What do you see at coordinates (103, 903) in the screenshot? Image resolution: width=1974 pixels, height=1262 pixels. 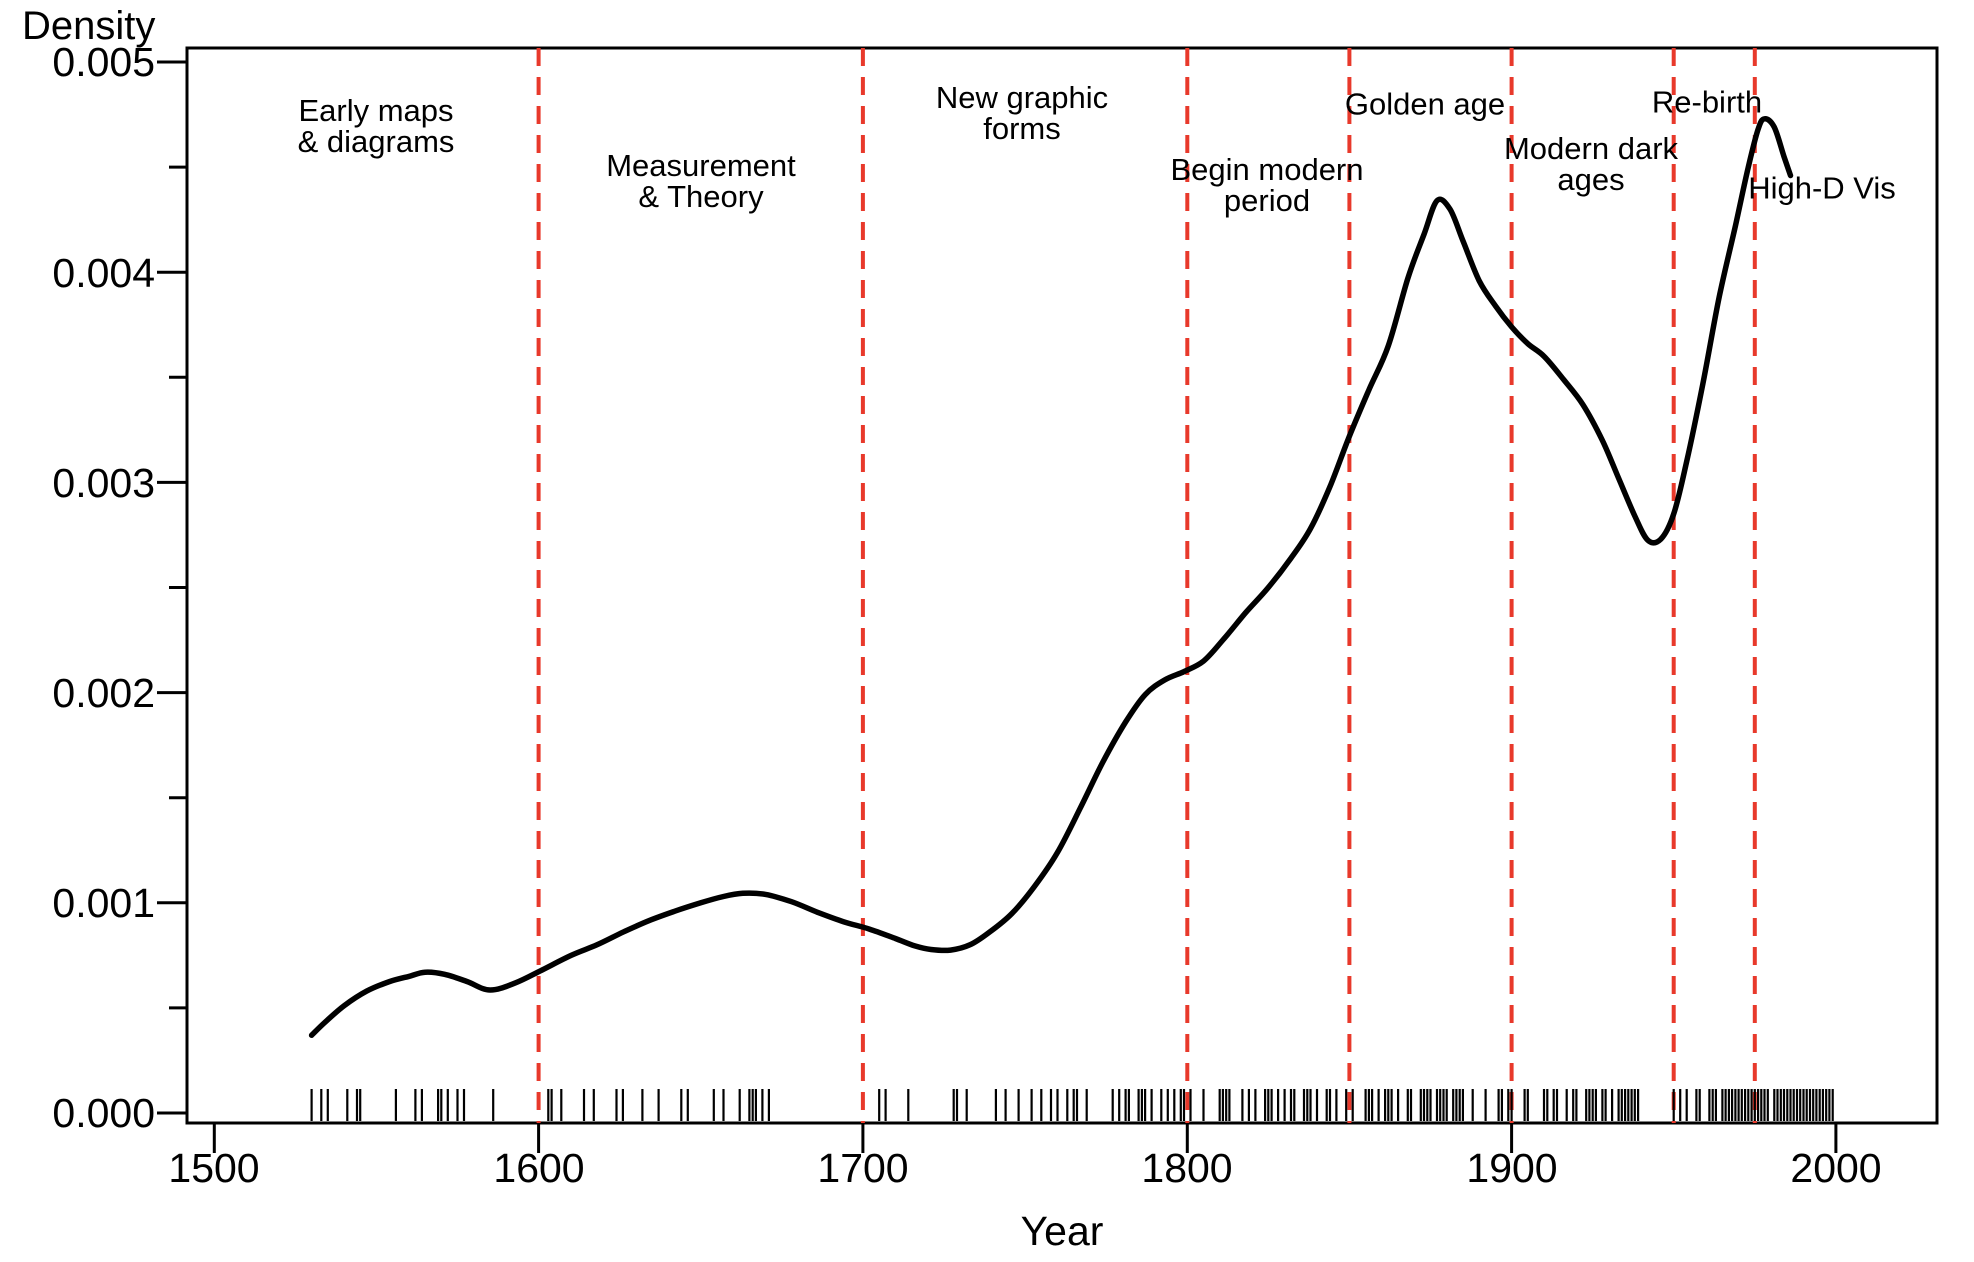 I see `y-tick-label-0.001: 0.001` at bounding box center [103, 903].